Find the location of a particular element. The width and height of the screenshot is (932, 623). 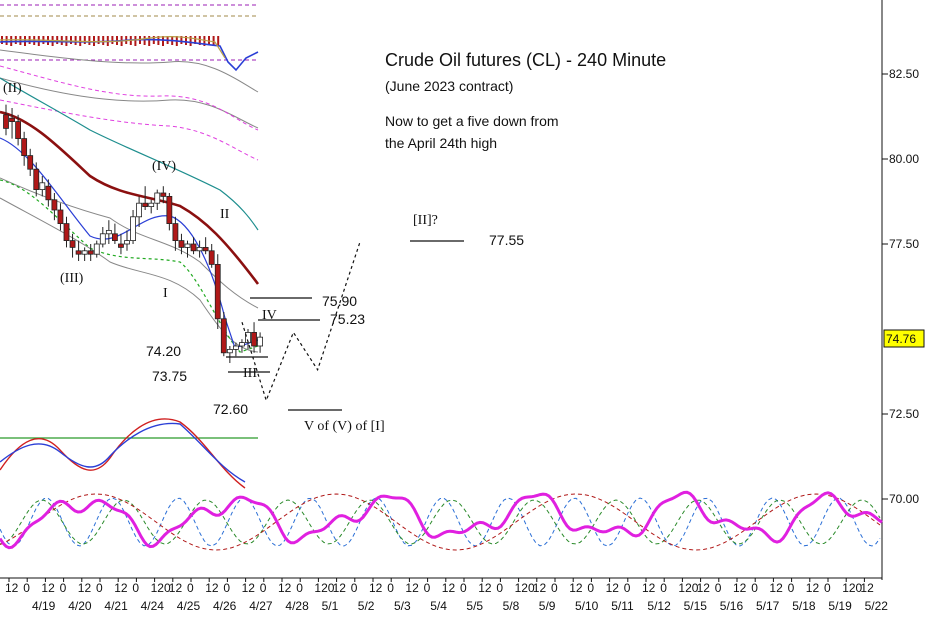

candles is located at coordinates (133, 233).